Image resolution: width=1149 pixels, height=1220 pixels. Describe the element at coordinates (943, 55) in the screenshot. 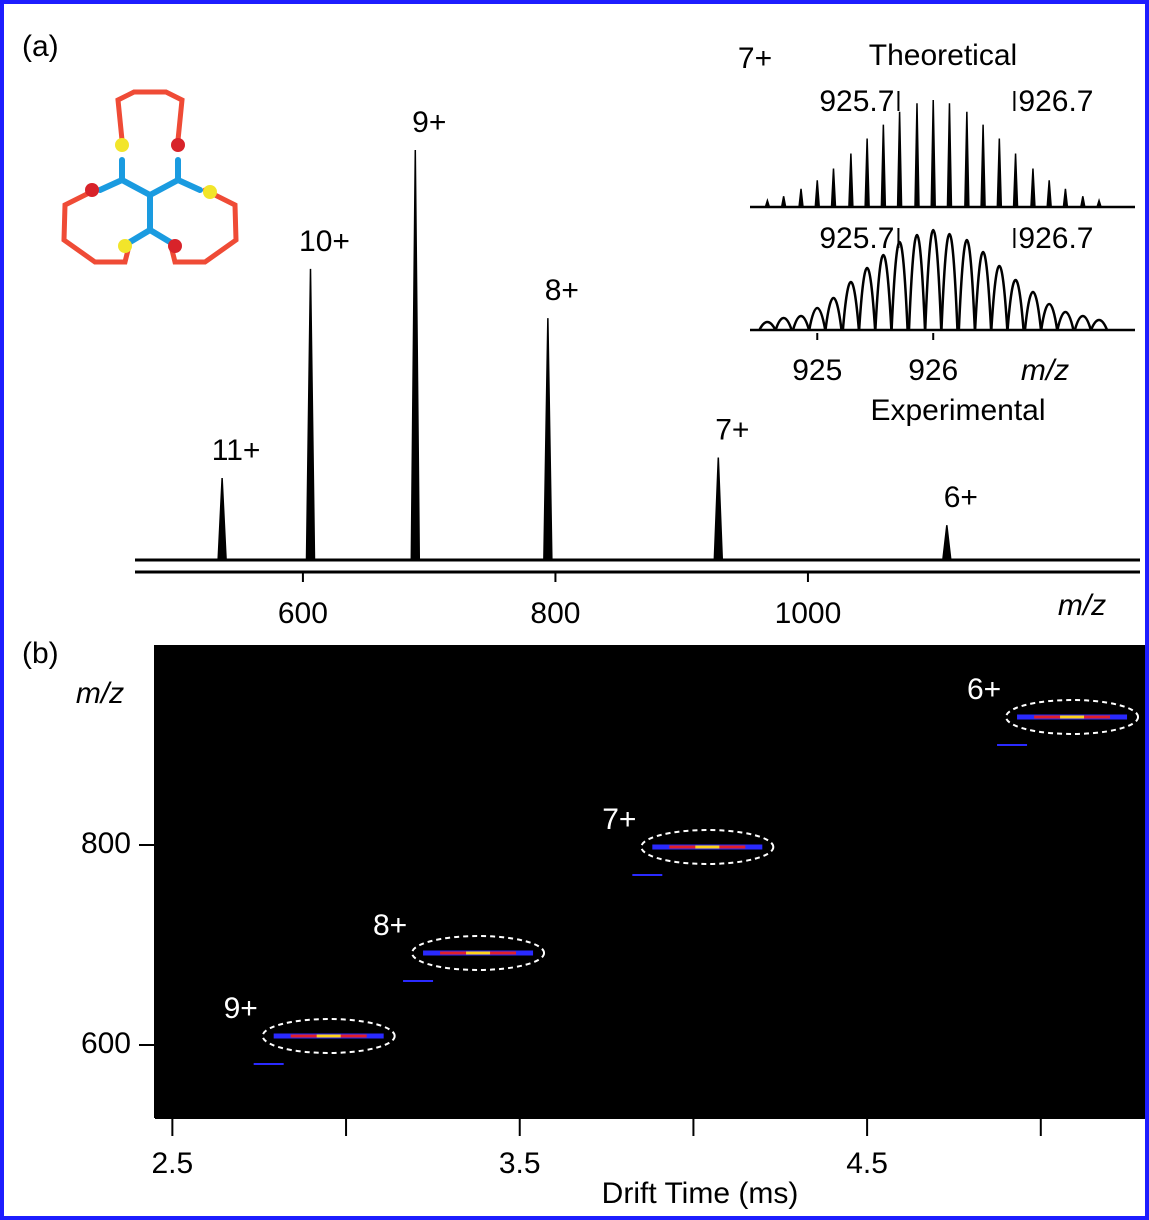

I see `series-name: Theoretical` at that location.